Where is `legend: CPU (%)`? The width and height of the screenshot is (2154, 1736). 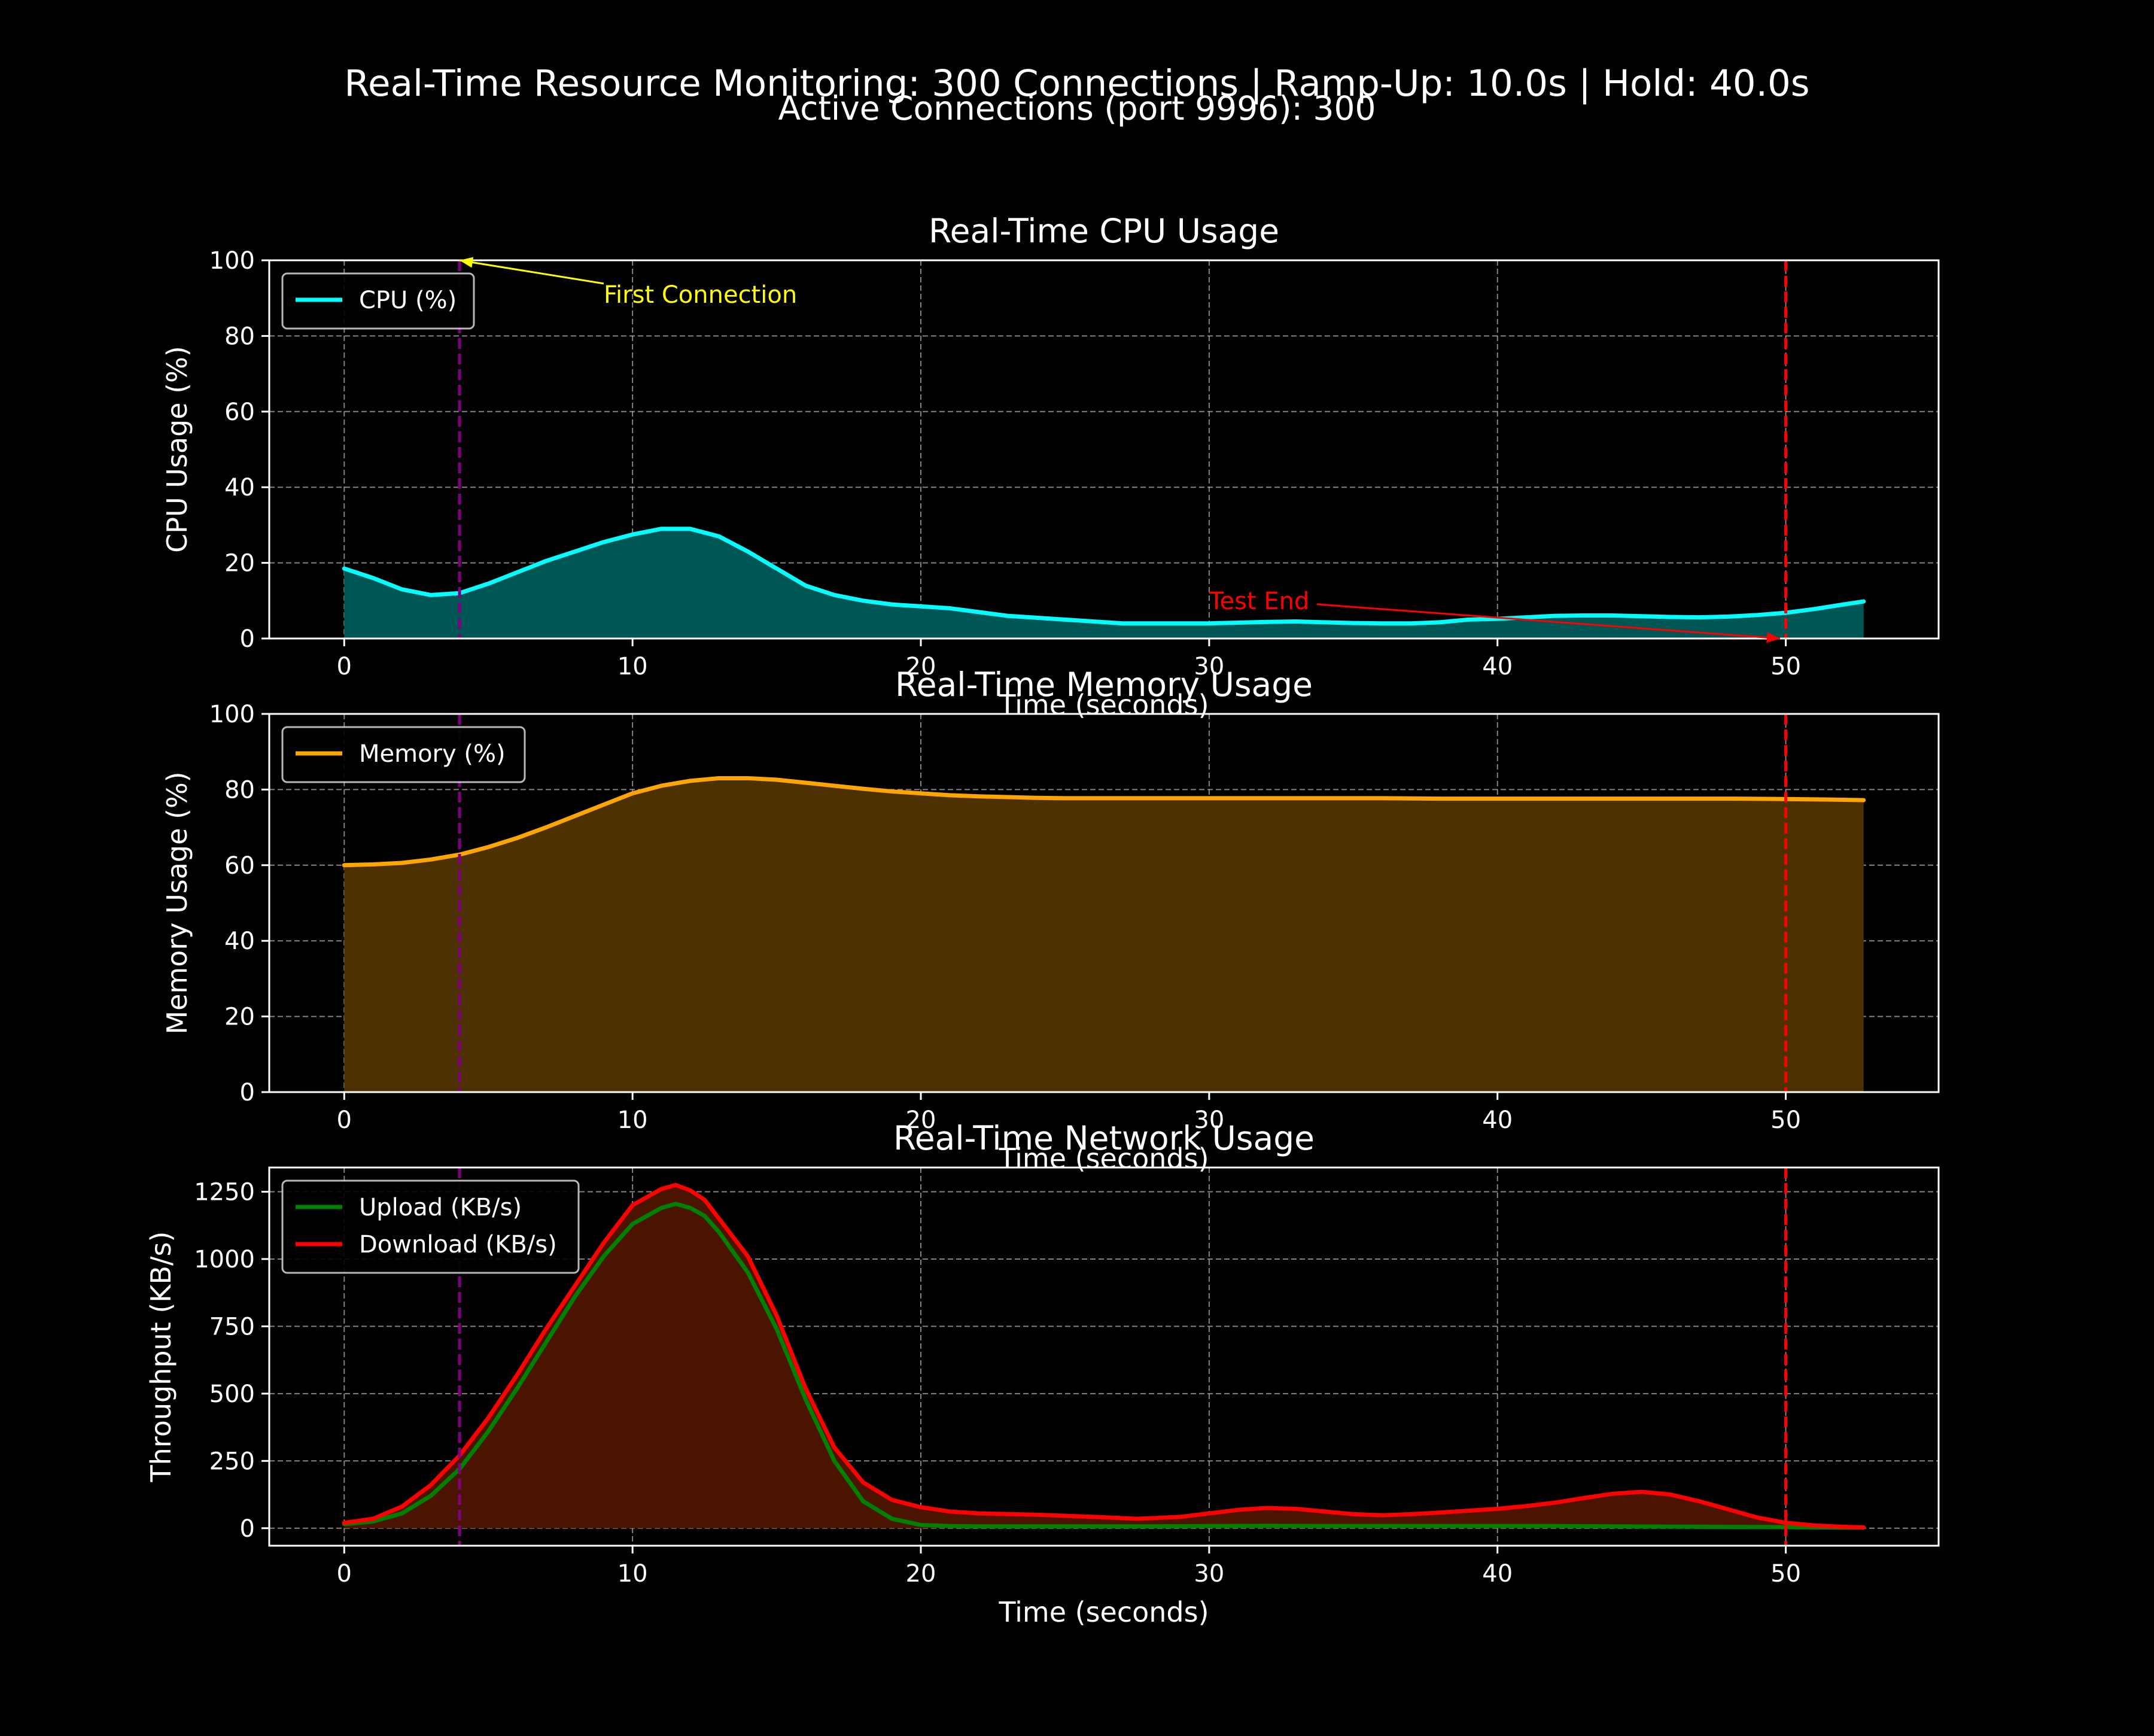 legend: CPU (%) is located at coordinates (378, 301).